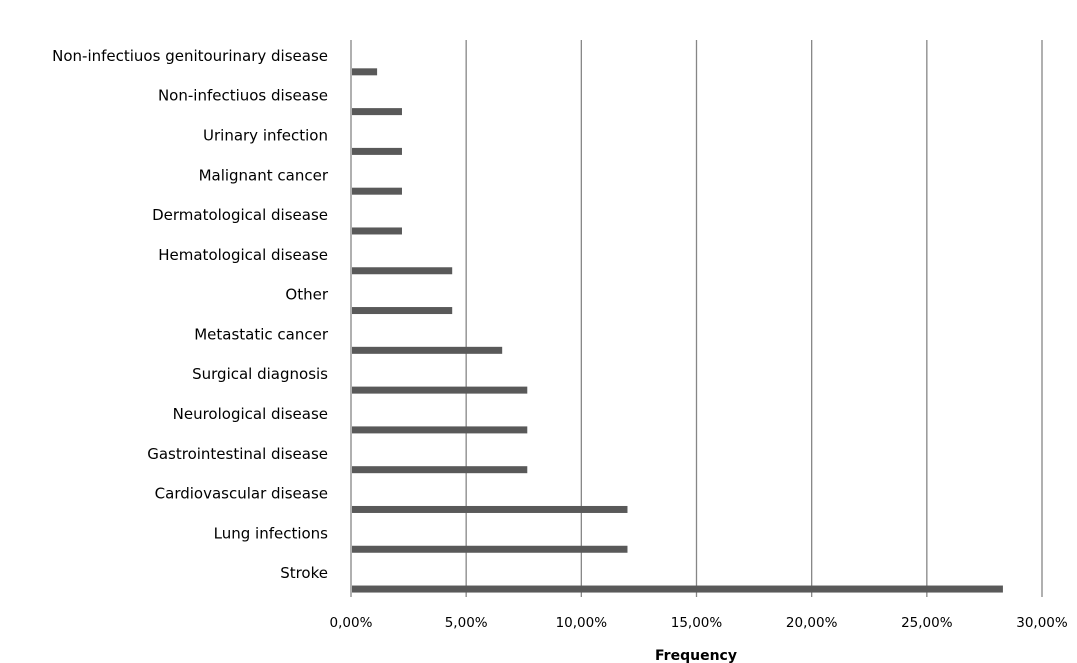 The height and width of the screenshot is (663, 1077). Describe the element at coordinates (304, 573) in the screenshot. I see `category-label: Stroke` at that location.